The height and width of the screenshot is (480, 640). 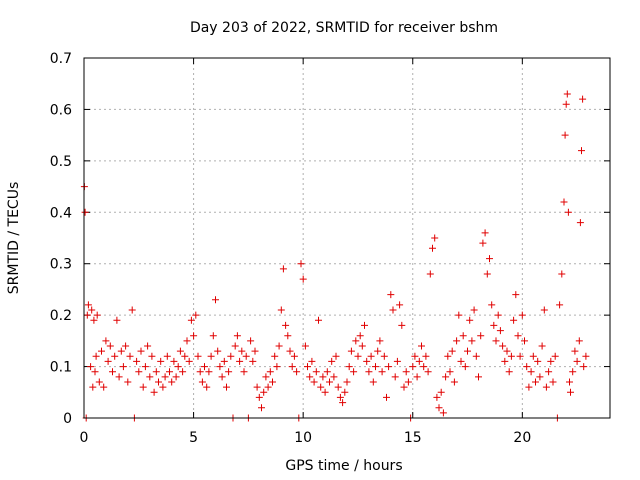 I want to click on x-tick-label: 15, so click(x=413, y=438).